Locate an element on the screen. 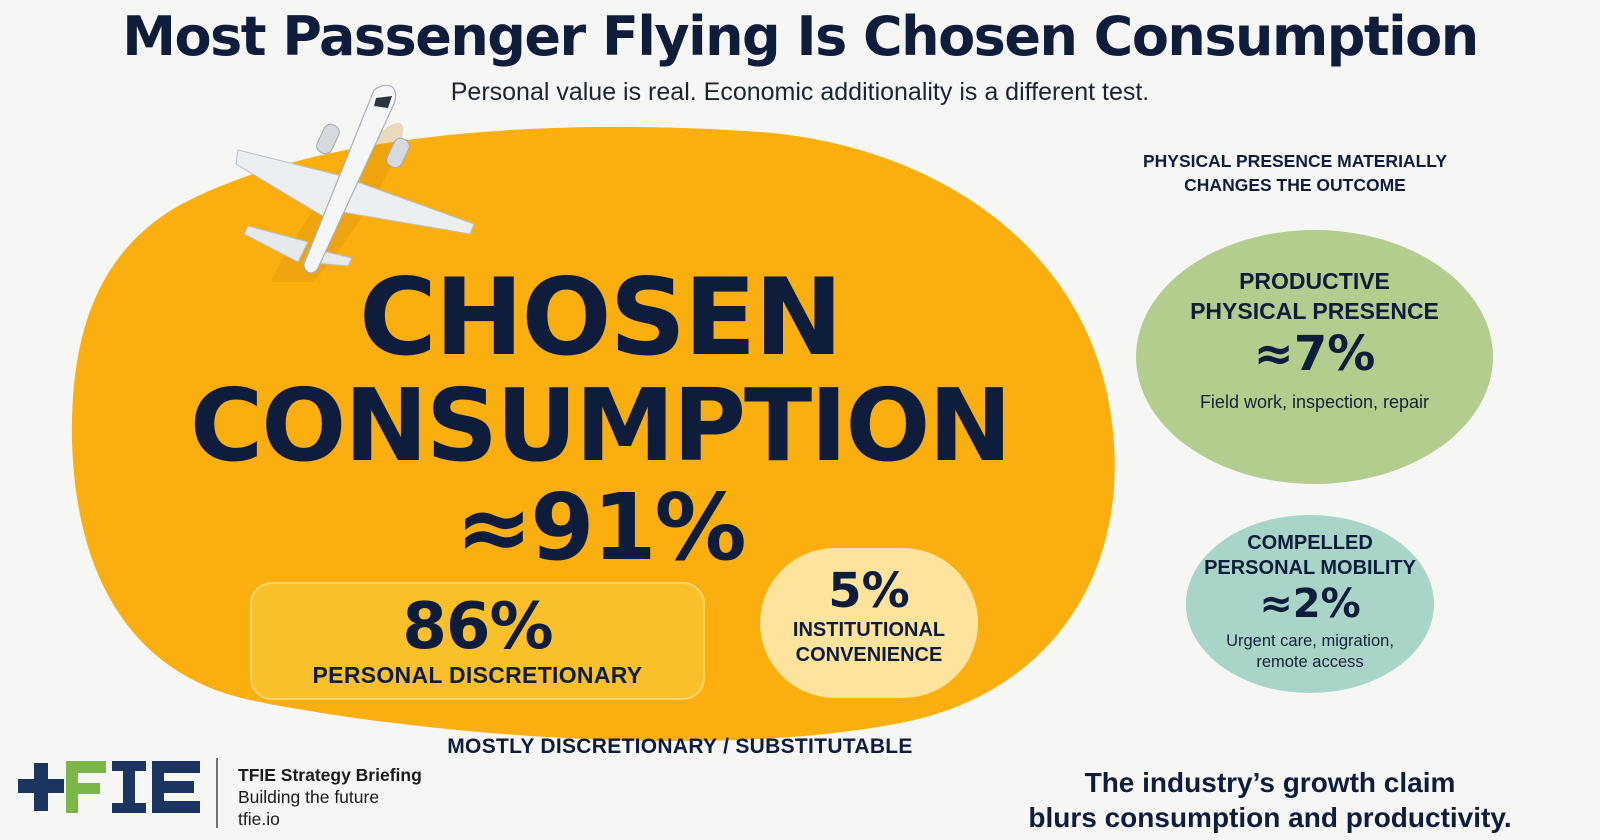 This screenshot has height=840, width=1600. tfie-logo is located at coordinates (109, 787).